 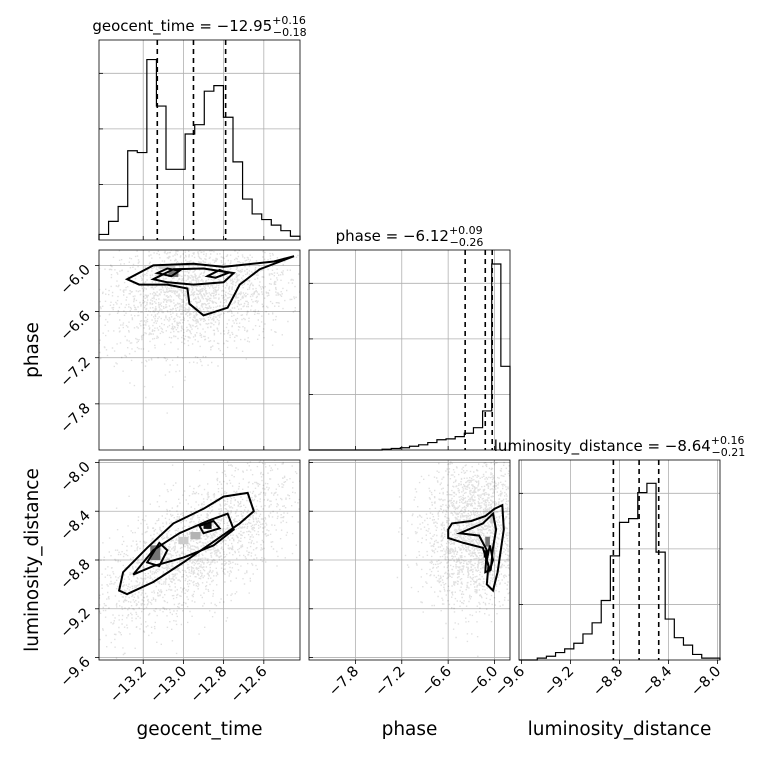 I want to click on panel-title-phase: phase = −6.12+0.09 −0.26, so click(x=410, y=236).